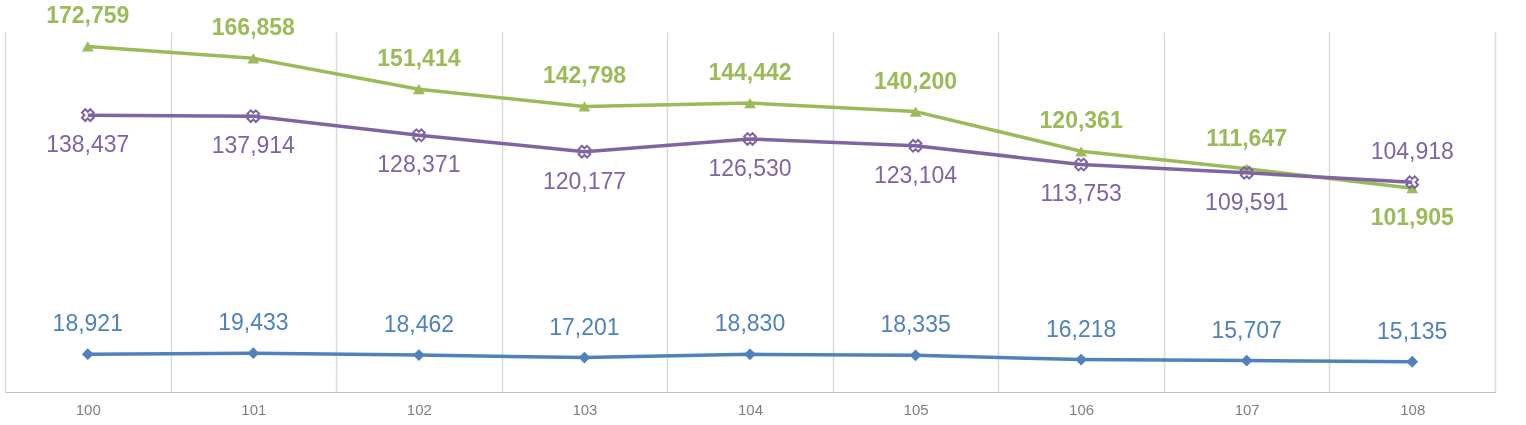 The height and width of the screenshot is (425, 1526). I want to click on data-label: 15,707, so click(1246, 329).